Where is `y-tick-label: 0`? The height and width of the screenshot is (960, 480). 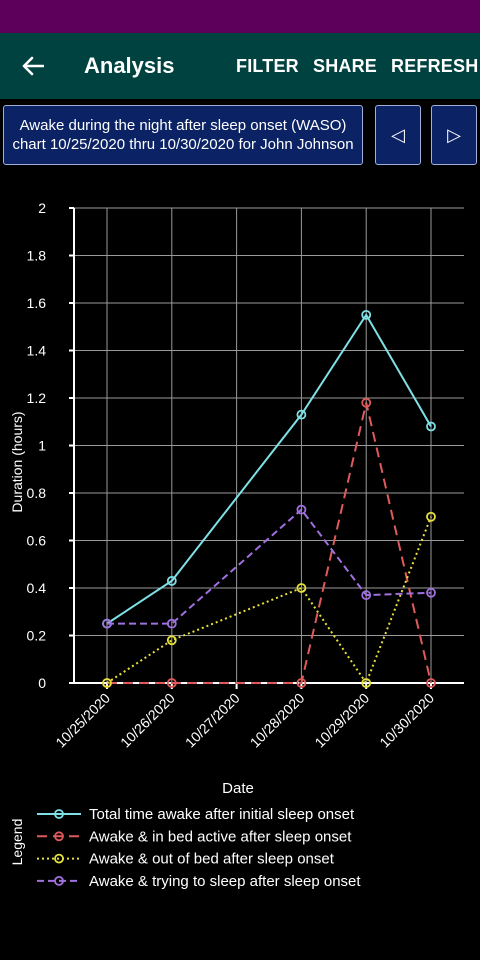 y-tick-label: 0 is located at coordinates (42, 683).